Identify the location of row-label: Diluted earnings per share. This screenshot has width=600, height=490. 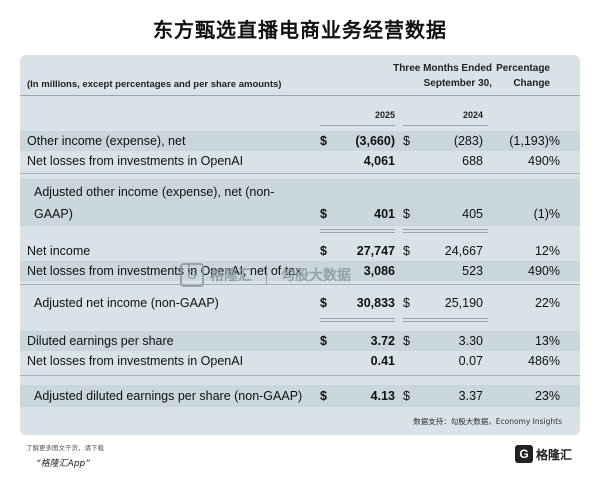
(100, 341).